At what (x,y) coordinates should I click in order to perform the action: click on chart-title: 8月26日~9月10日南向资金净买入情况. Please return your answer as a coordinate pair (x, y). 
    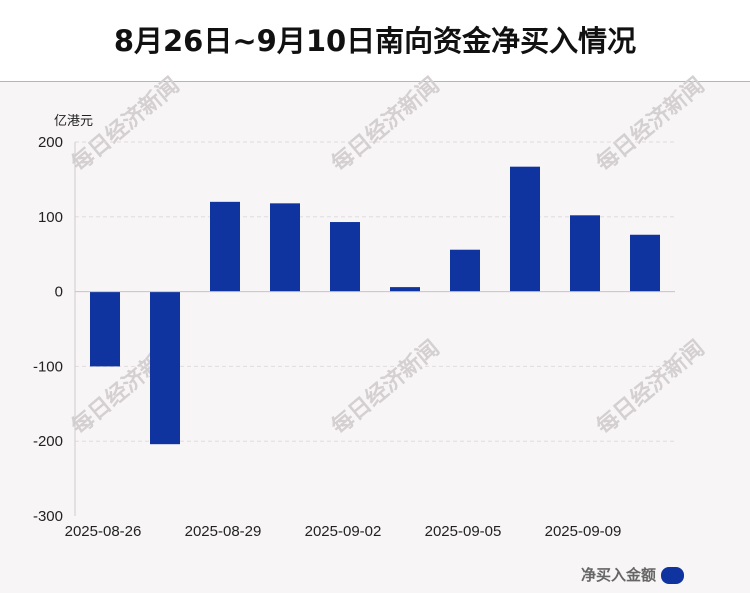
    Looking at the image, I should click on (375, 41).